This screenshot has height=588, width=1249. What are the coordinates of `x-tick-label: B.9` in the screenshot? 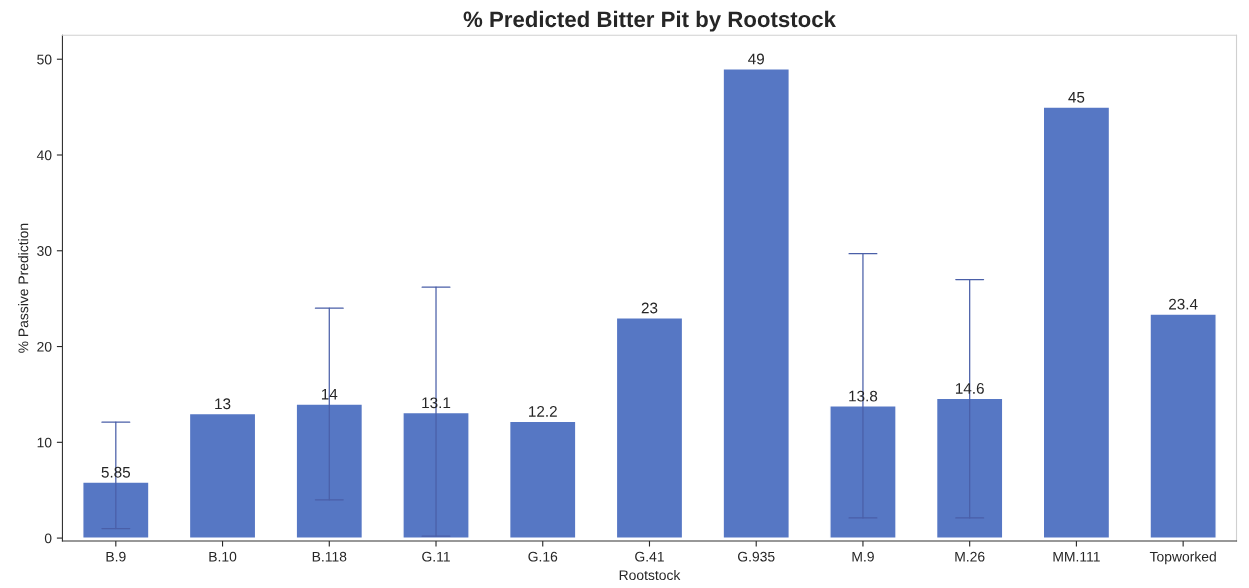 It's located at (116, 556).